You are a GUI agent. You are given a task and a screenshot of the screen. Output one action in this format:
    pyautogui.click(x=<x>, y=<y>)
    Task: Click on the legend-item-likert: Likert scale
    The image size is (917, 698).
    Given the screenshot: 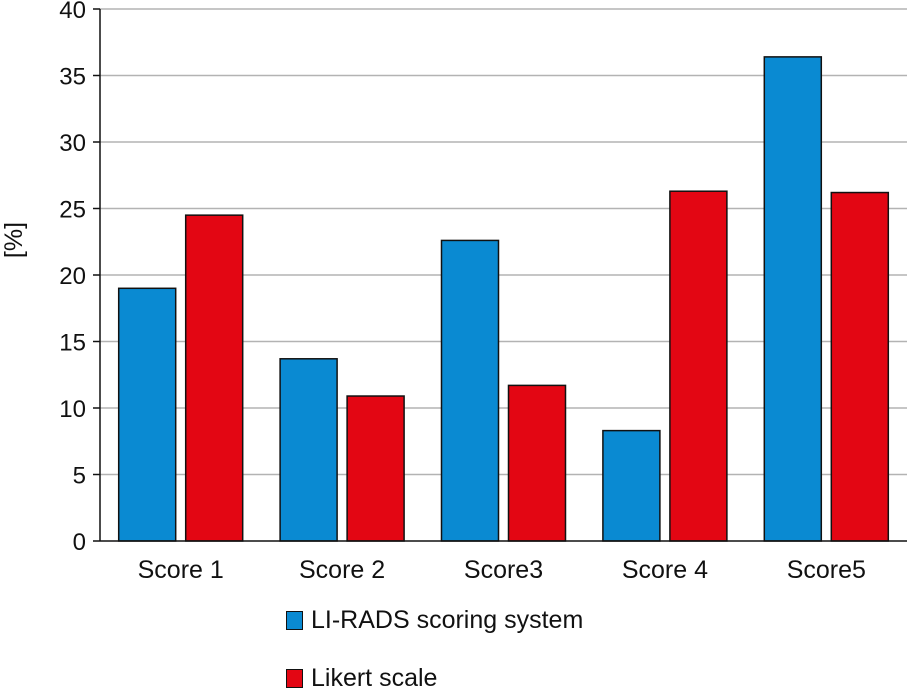 What is the action you would take?
    pyautogui.click(x=434, y=678)
    